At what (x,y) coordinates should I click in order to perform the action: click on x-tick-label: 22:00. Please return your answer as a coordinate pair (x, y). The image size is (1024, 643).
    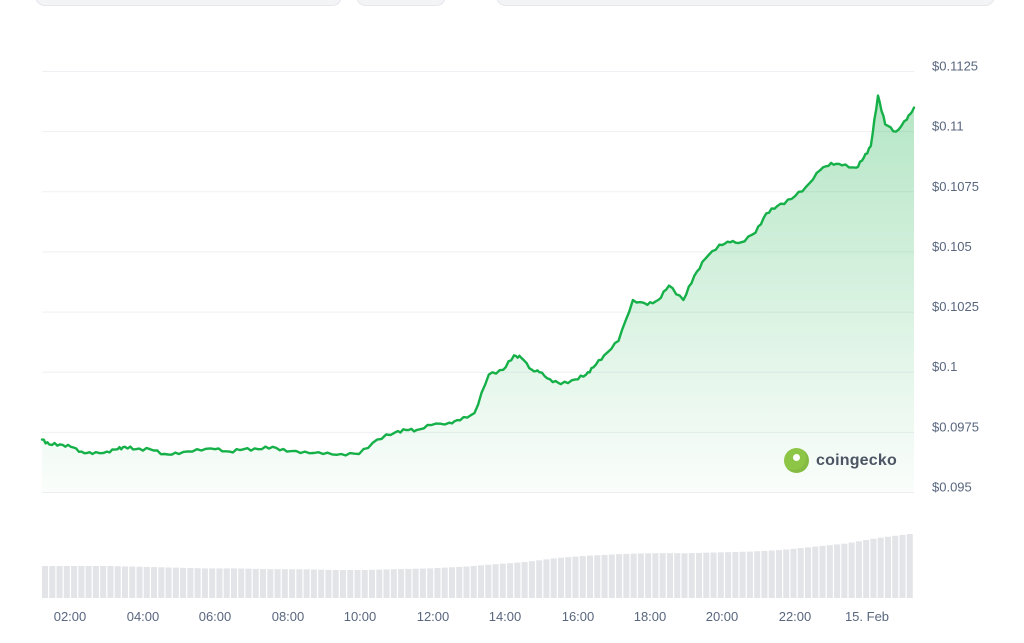
    Looking at the image, I should click on (795, 616).